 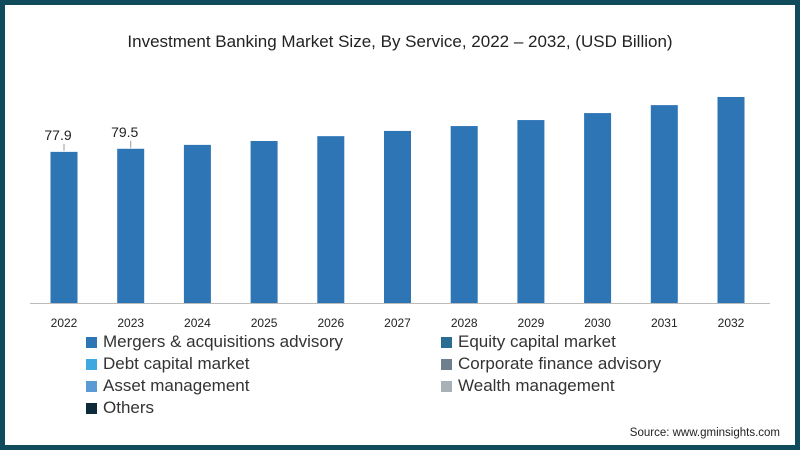 I want to click on legend-item: Asset management, so click(x=167, y=386).